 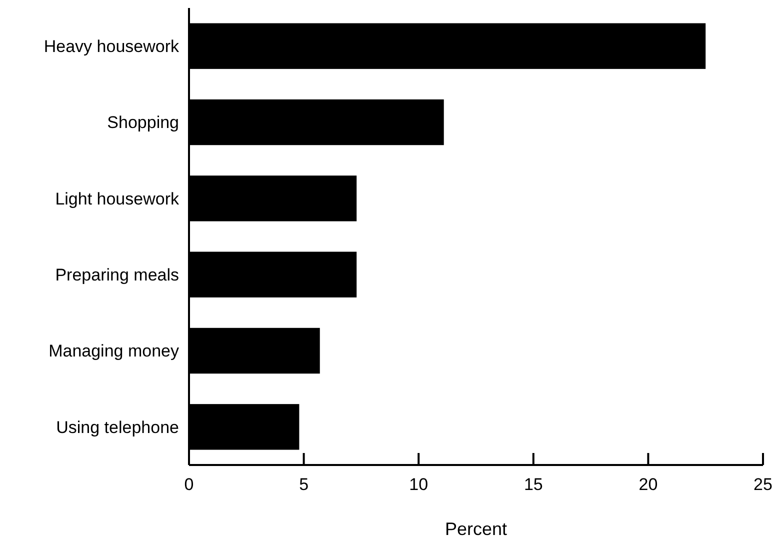 I want to click on y-tick-label: Preparing meals, so click(x=117, y=275).